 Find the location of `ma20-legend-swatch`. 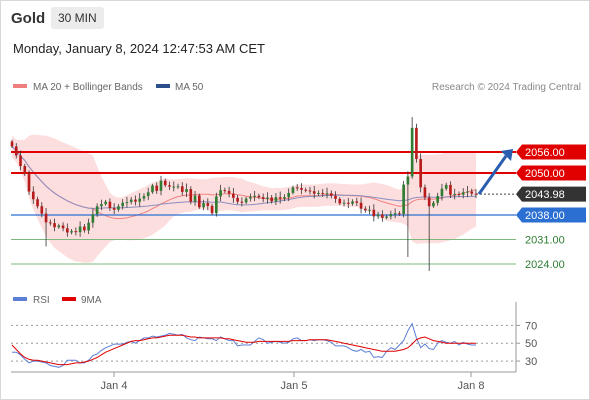

ma20-legend-swatch is located at coordinates (20, 86).